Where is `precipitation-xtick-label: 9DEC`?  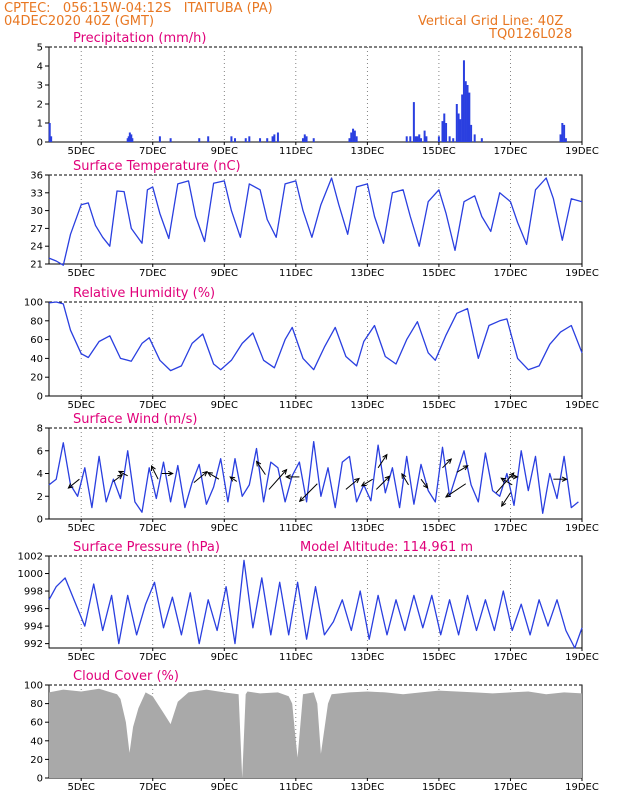
precipitation-xtick-label: 9DEC is located at coordinates (224, 151).